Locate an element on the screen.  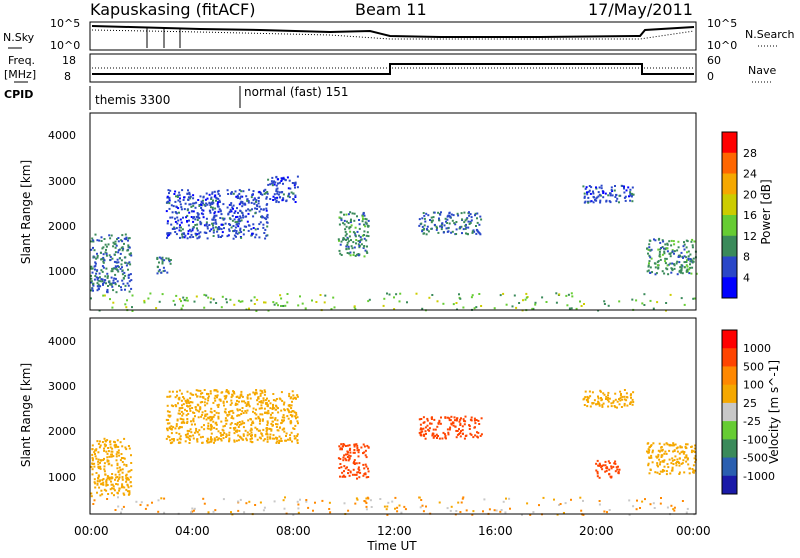
velocity-colorbar-tick: 25 is located at coordinates (750, 403).